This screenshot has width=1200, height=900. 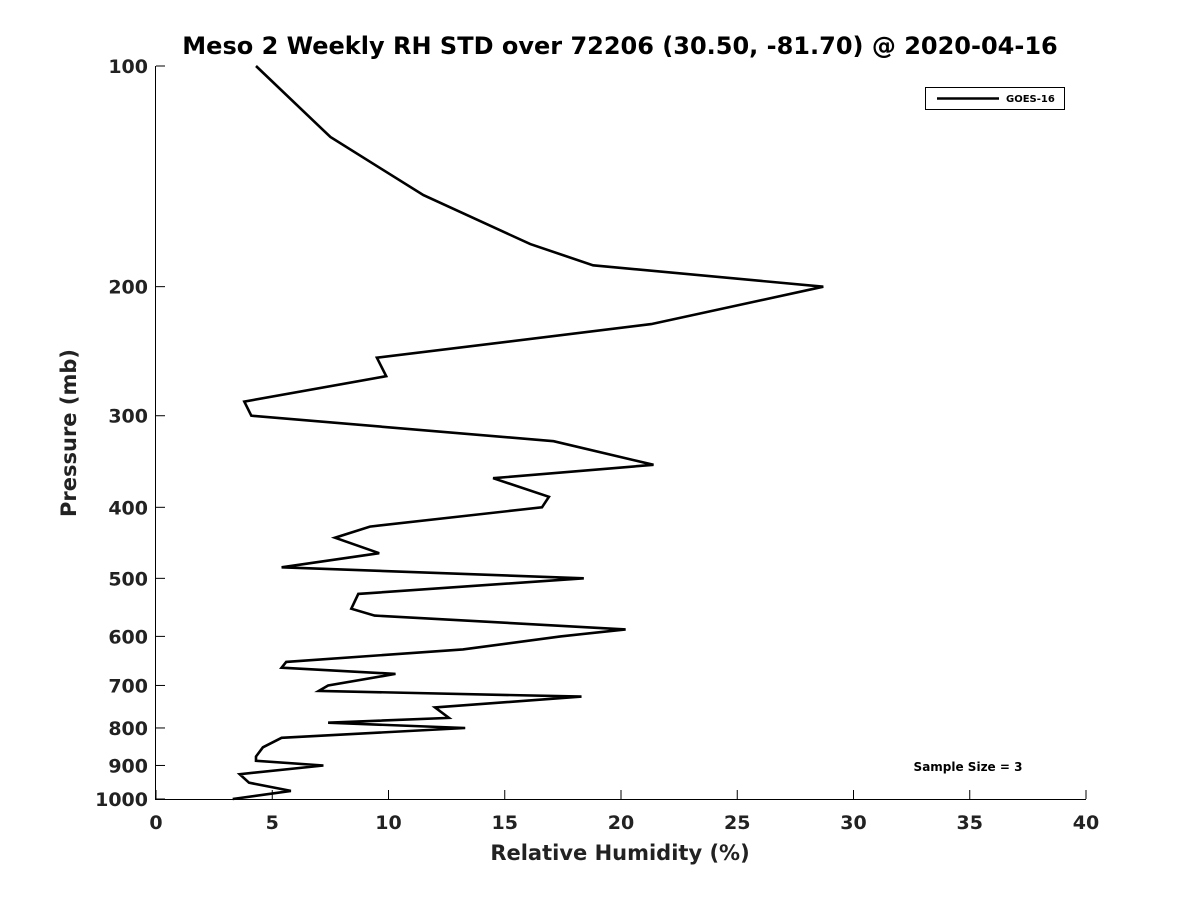 I want to click on y-tick-label: 800, so click(x=128, y=729).